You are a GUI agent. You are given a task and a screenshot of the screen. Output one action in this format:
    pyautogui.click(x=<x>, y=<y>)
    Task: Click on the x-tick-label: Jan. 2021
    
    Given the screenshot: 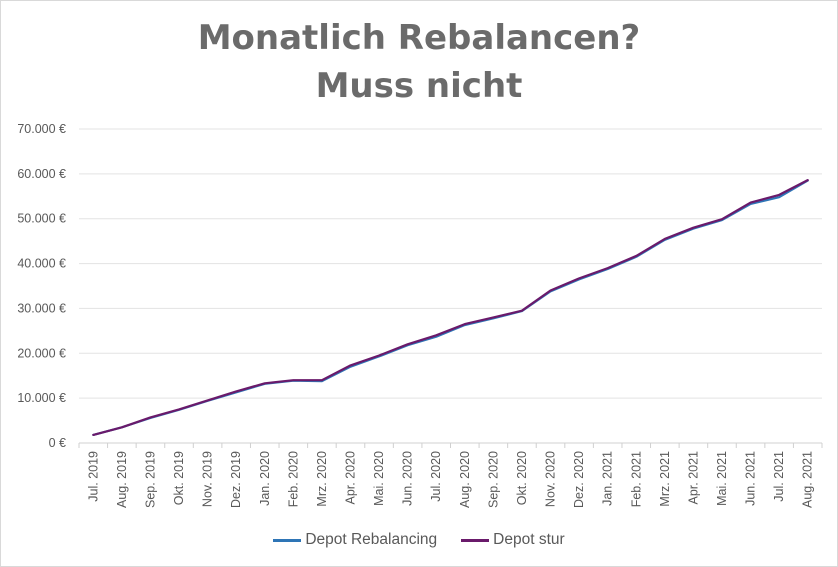 What is the action you would take?
    pyautogui.click(x=608, y=478)
    